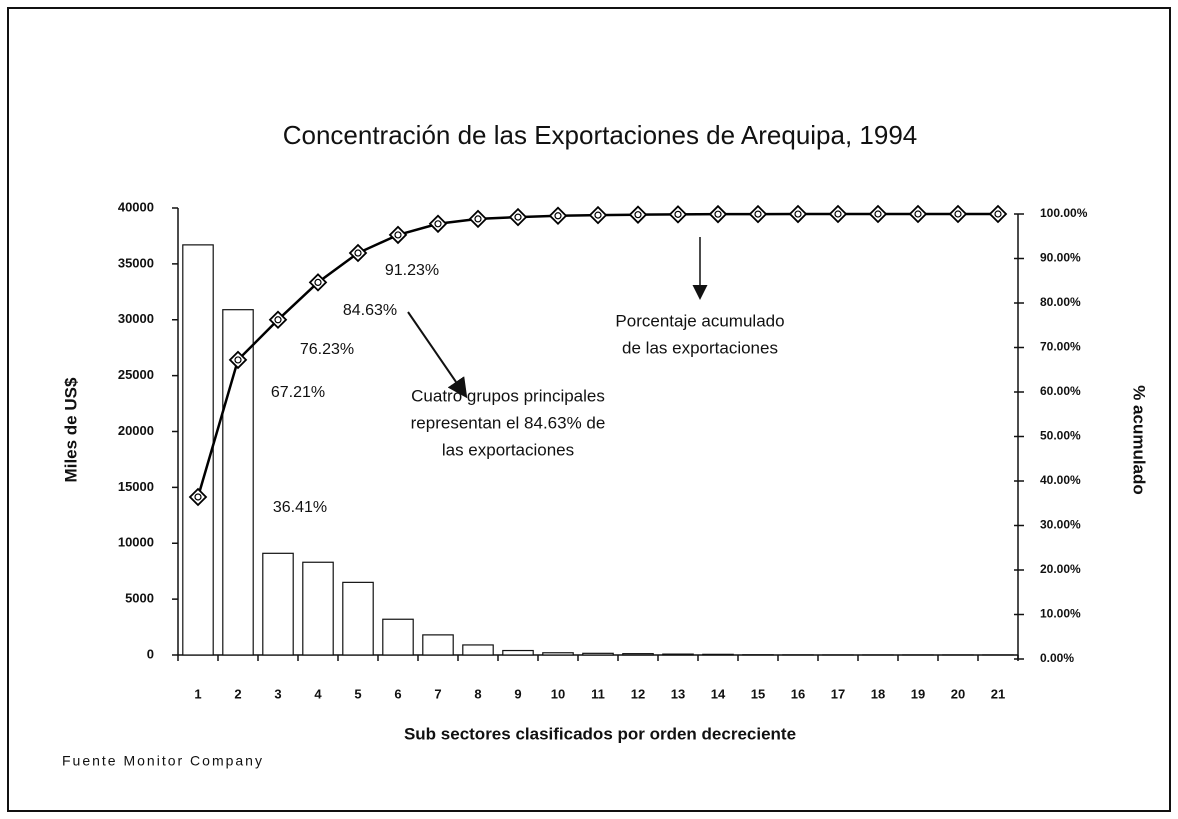  What do you see at coordinates (139, 598) in the screenshot?
I see `y-tick-label: 5000` at bounding box center [139, 598].